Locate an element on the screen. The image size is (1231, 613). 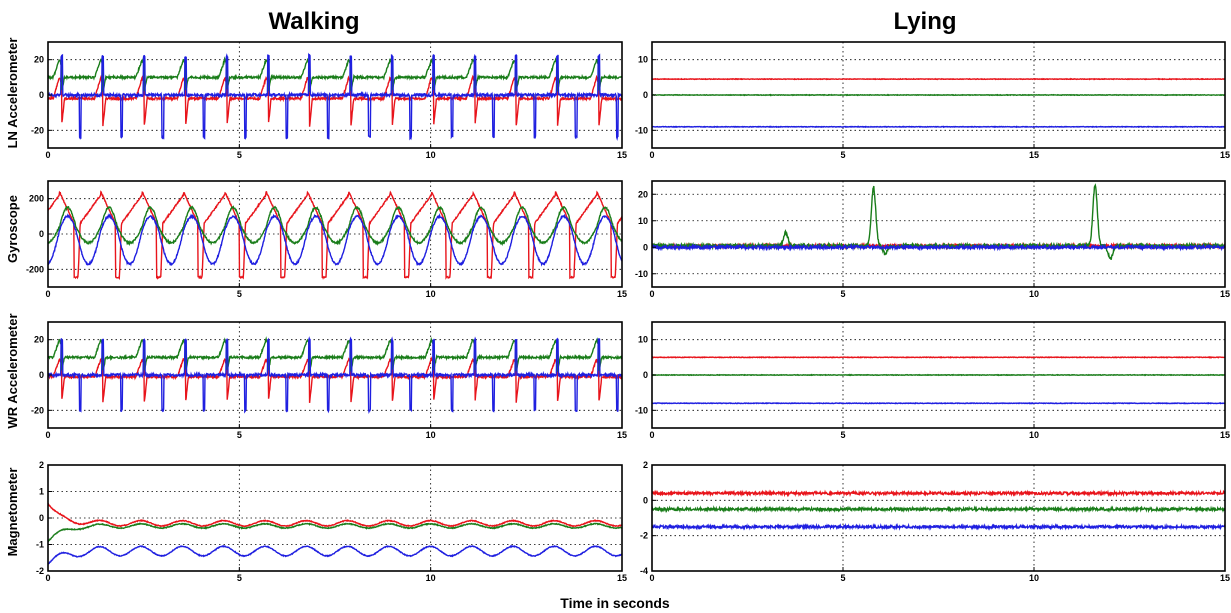
panel-walking-magnetometer: 0 5 10 15 -2 -1 0 1 2 is located at coordinates (331, 521).